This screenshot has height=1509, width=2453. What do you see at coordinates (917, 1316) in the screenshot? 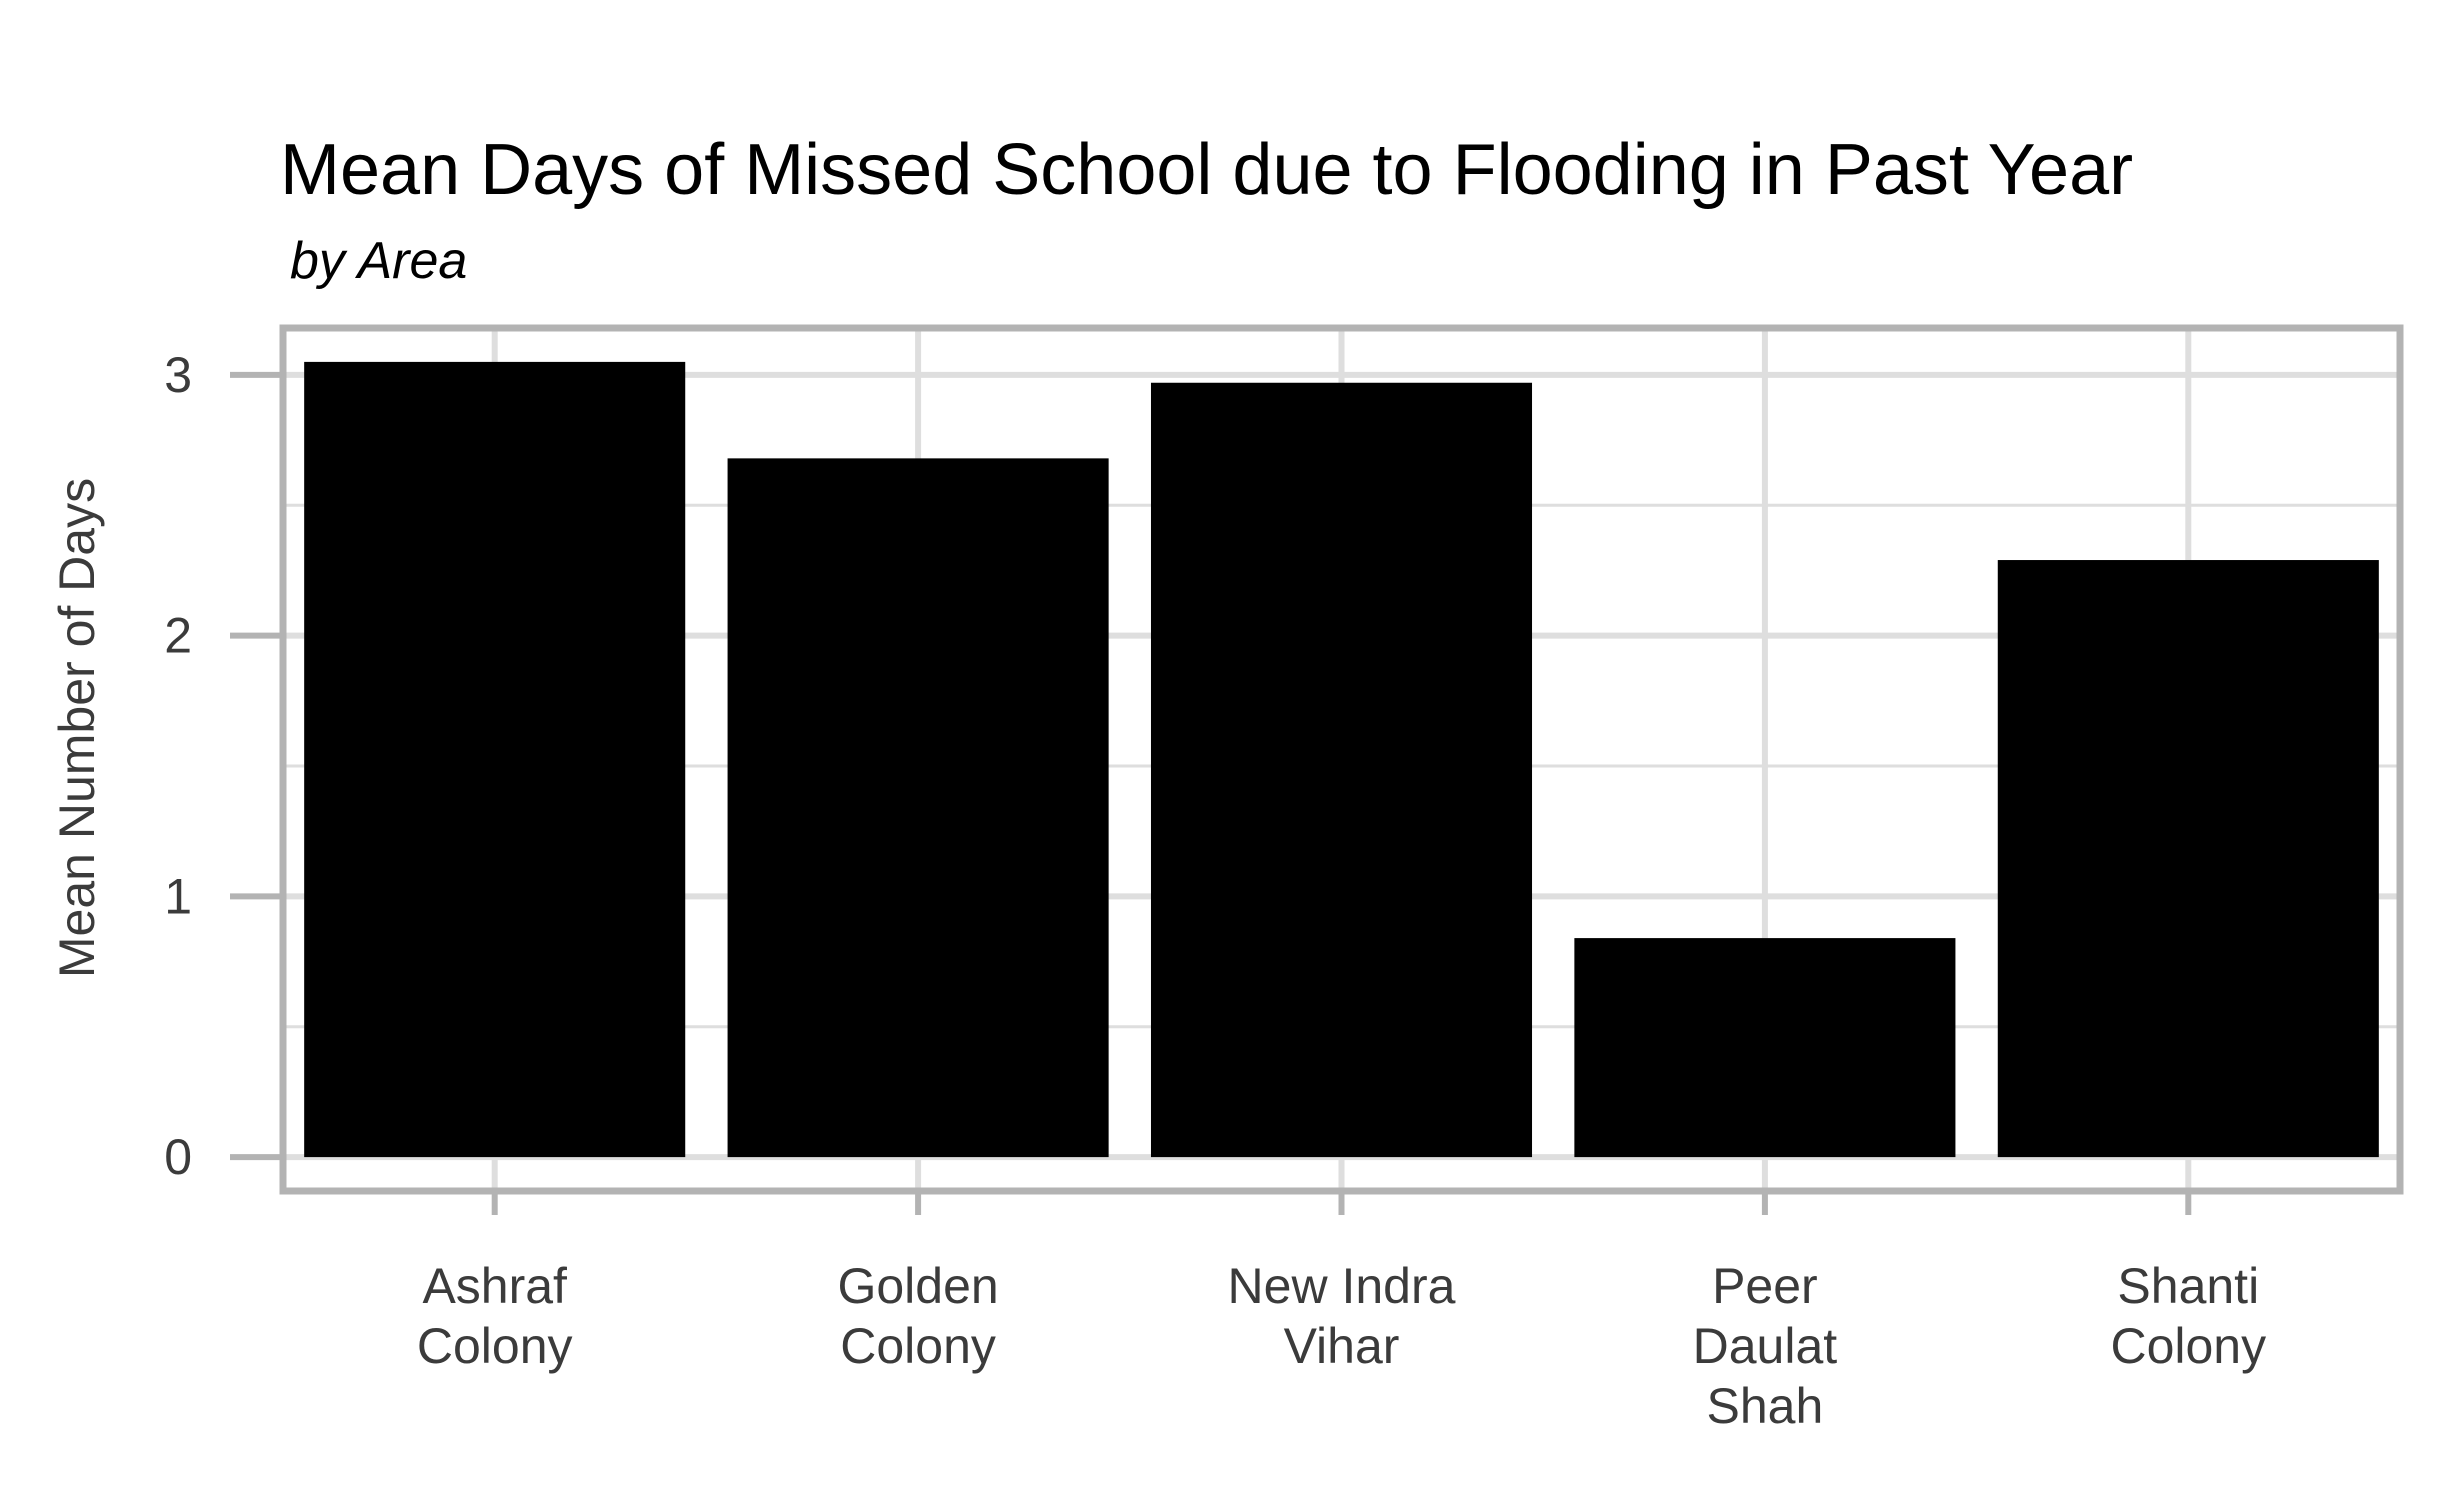
I see `x-tick-label: Golden Colony` at bounding box center [917, 1316].